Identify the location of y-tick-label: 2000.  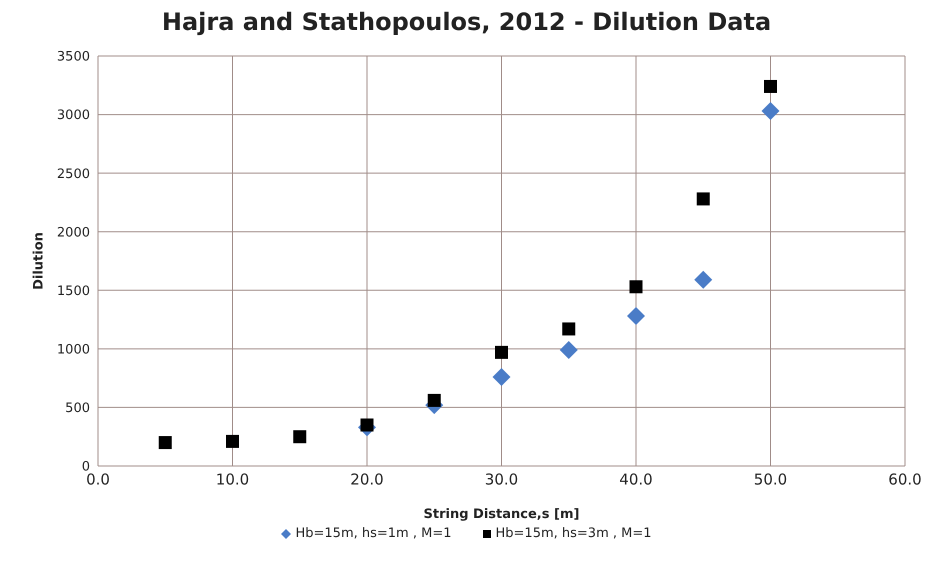
(73, 232).